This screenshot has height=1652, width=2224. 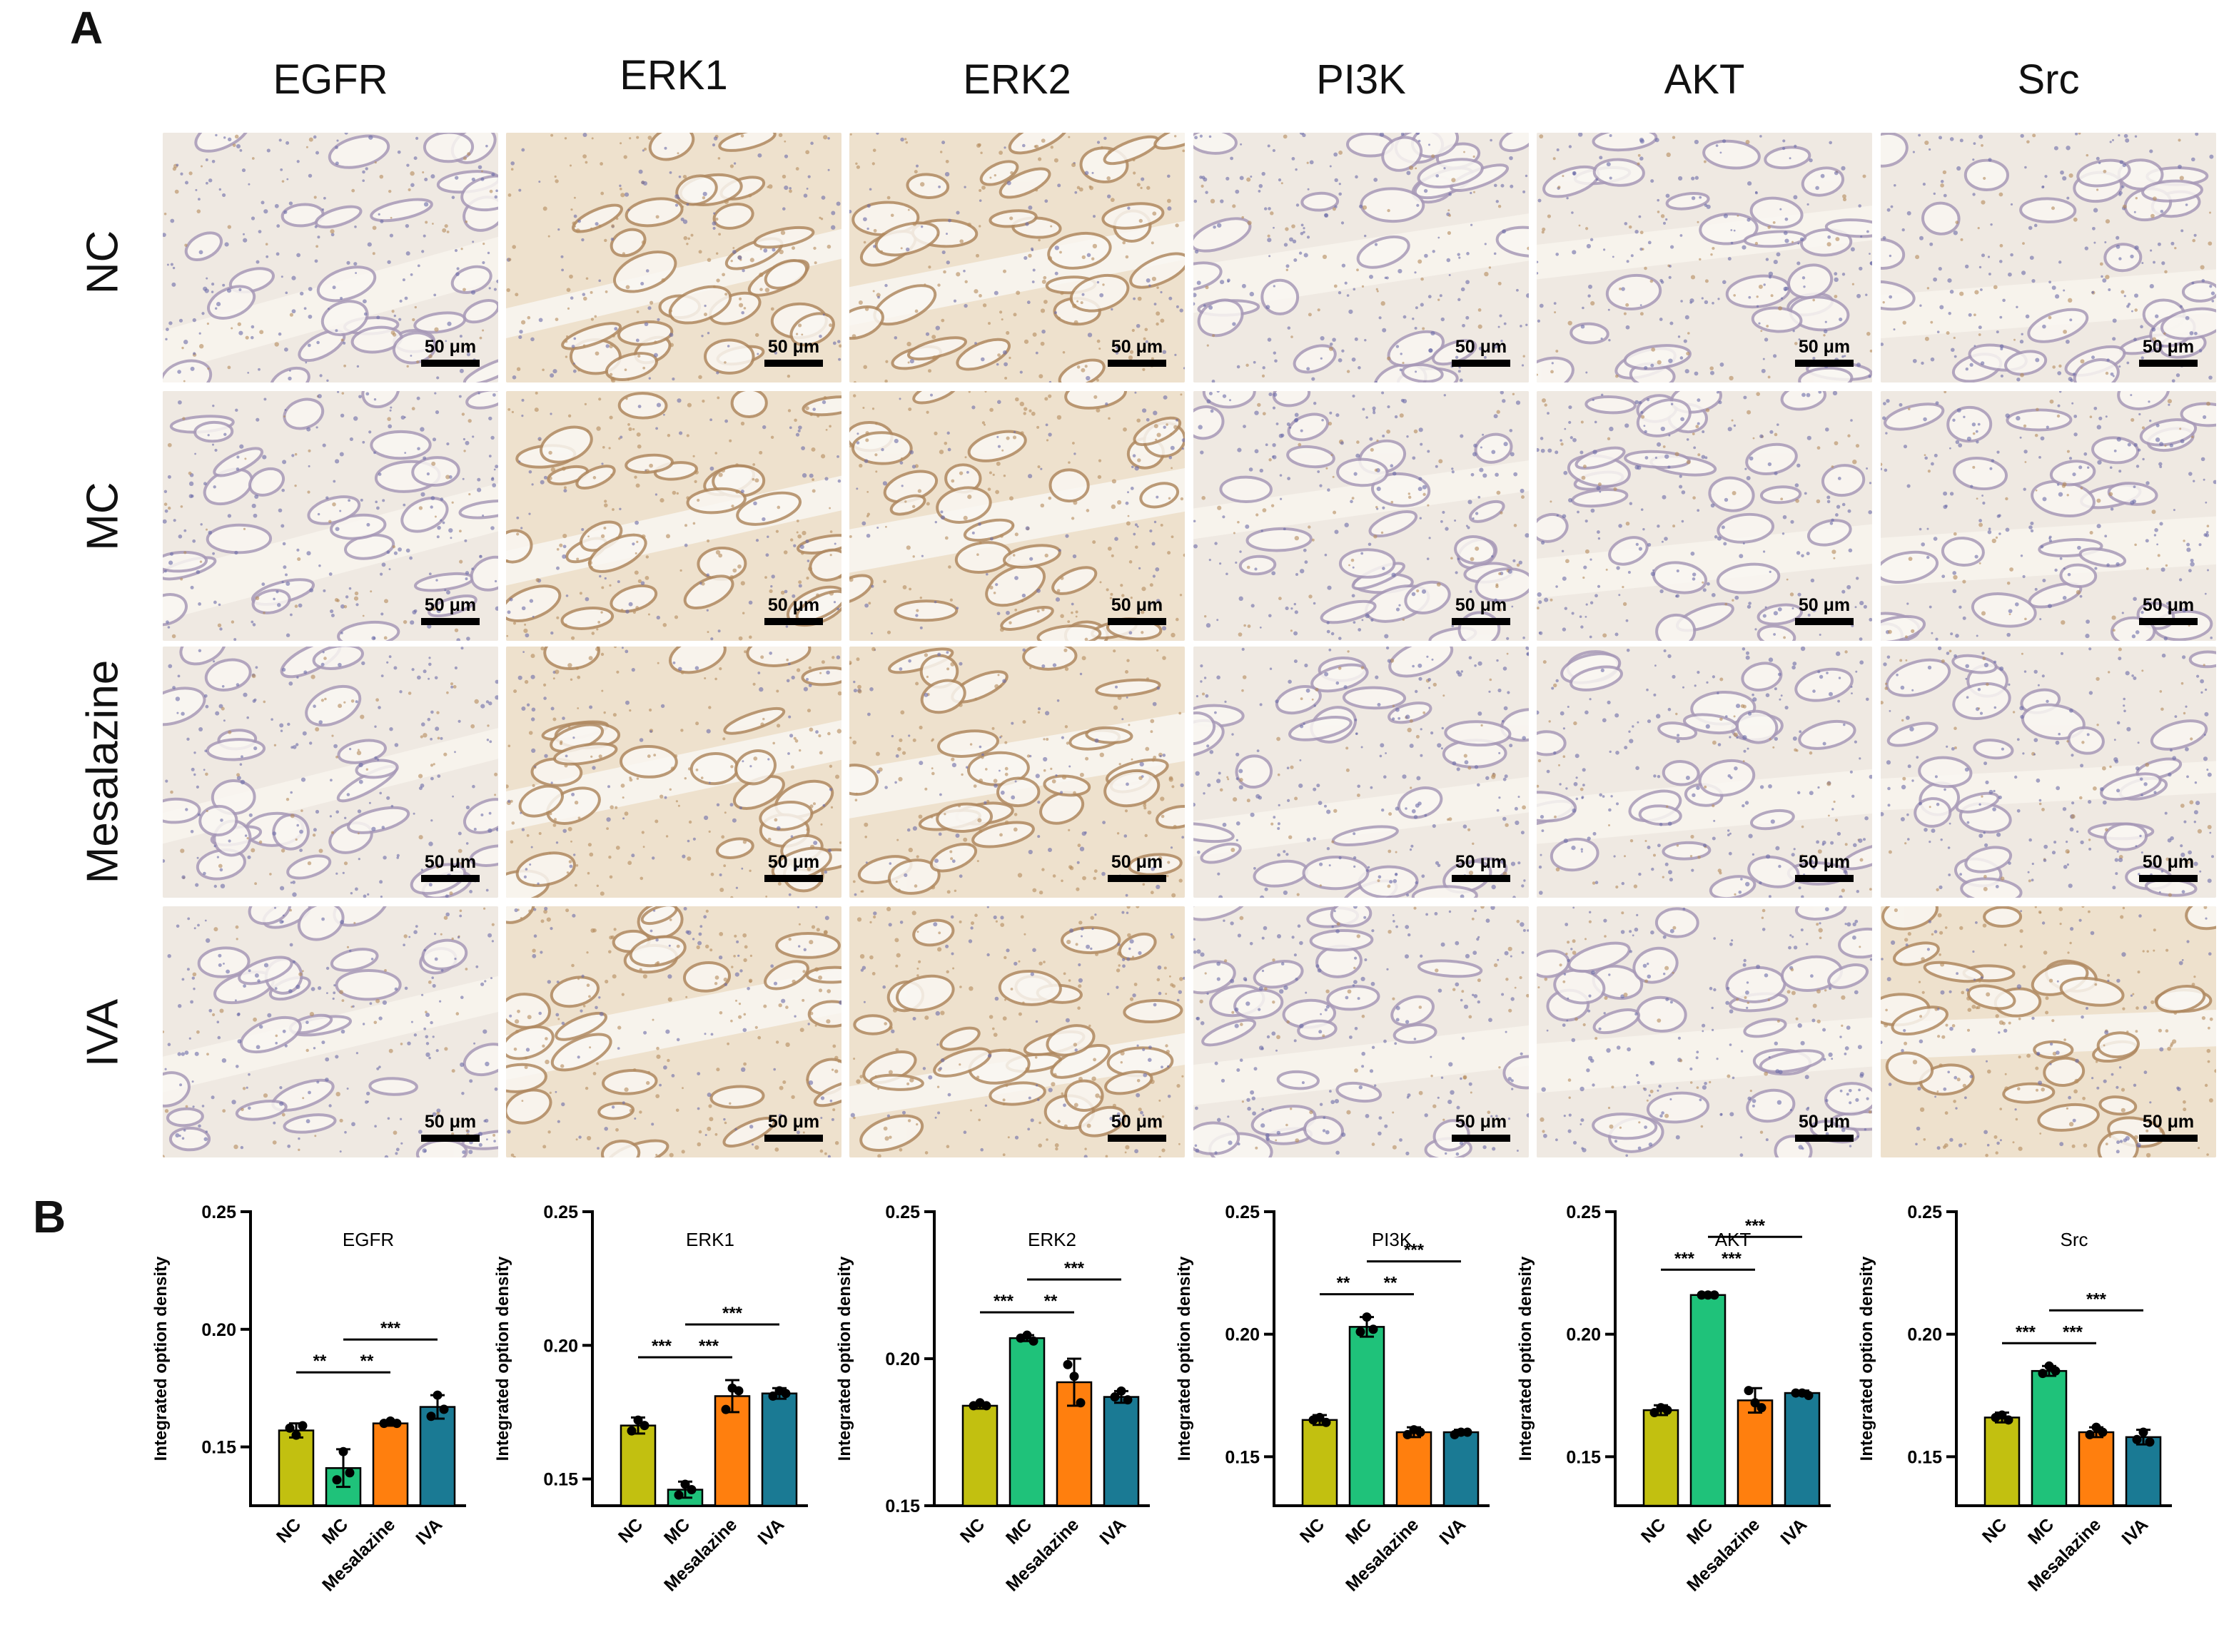 What do you see at coordinates (1704, 257) in the screenshot?
I see `micrograph-akt-nc: 50 μm` at bounding box center [1704, 257].